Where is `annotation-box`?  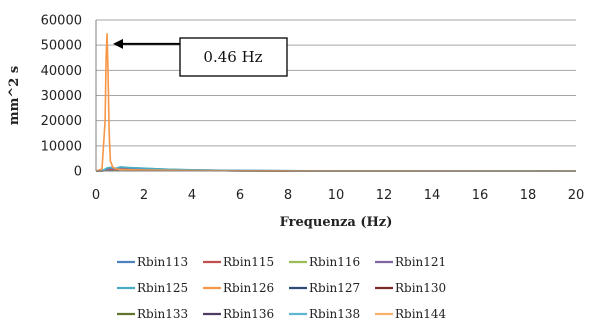
annotation-box is located at coordinates (233, 57).